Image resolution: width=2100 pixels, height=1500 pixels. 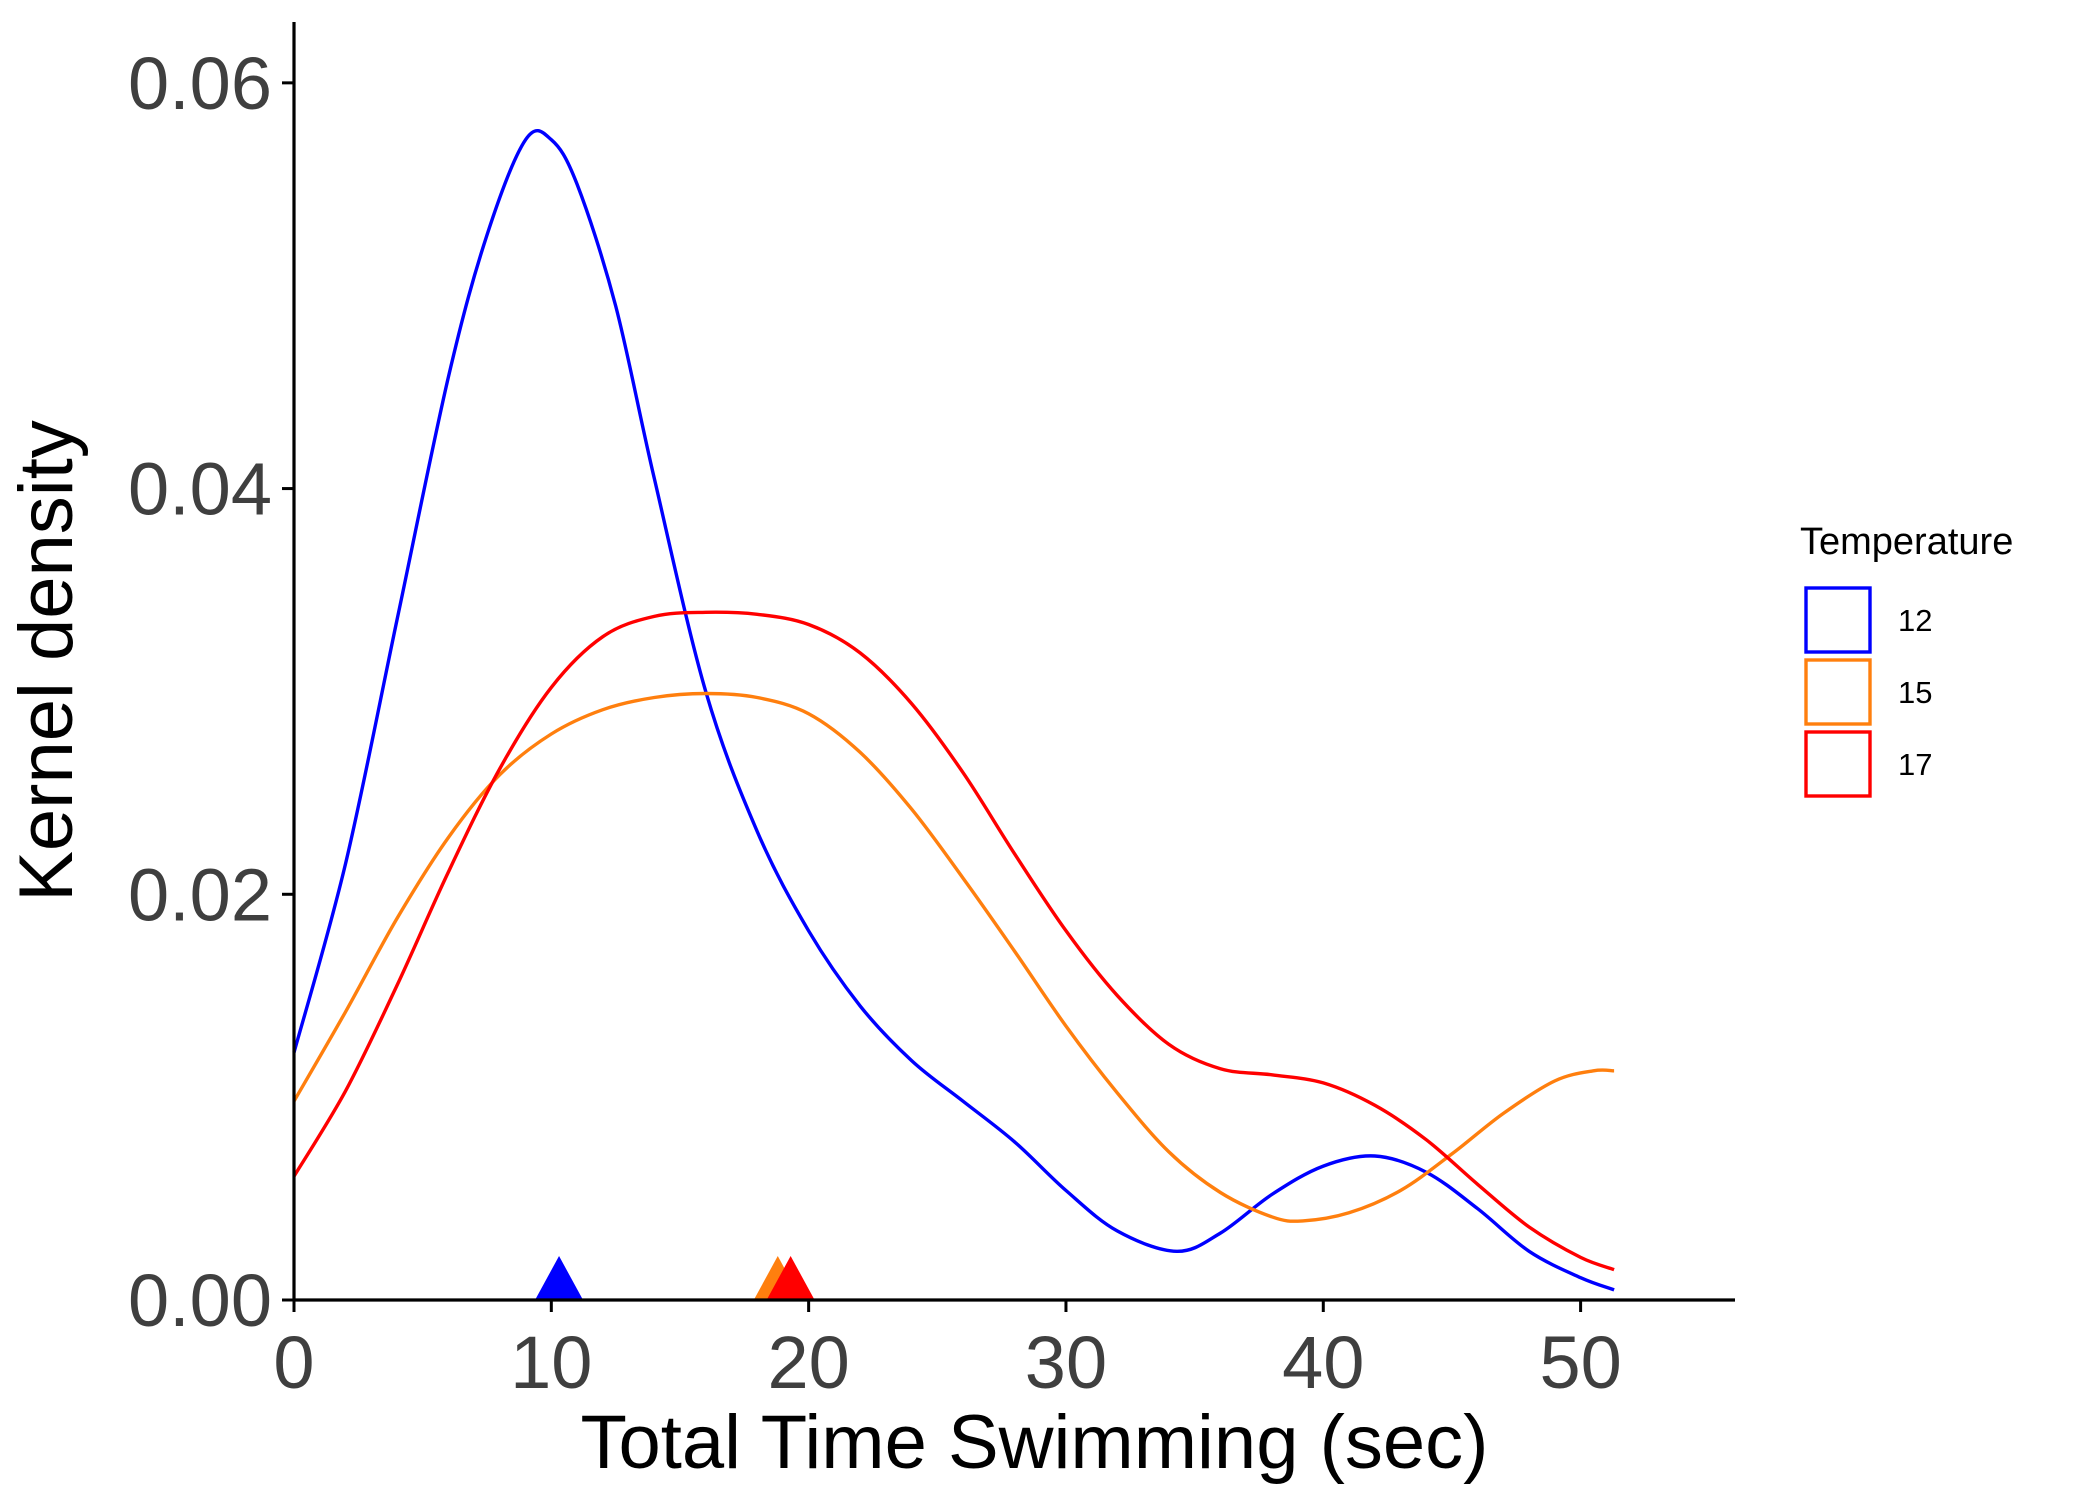 I want to click on x-tick-label: 50, so click(x=1580, y=1362).